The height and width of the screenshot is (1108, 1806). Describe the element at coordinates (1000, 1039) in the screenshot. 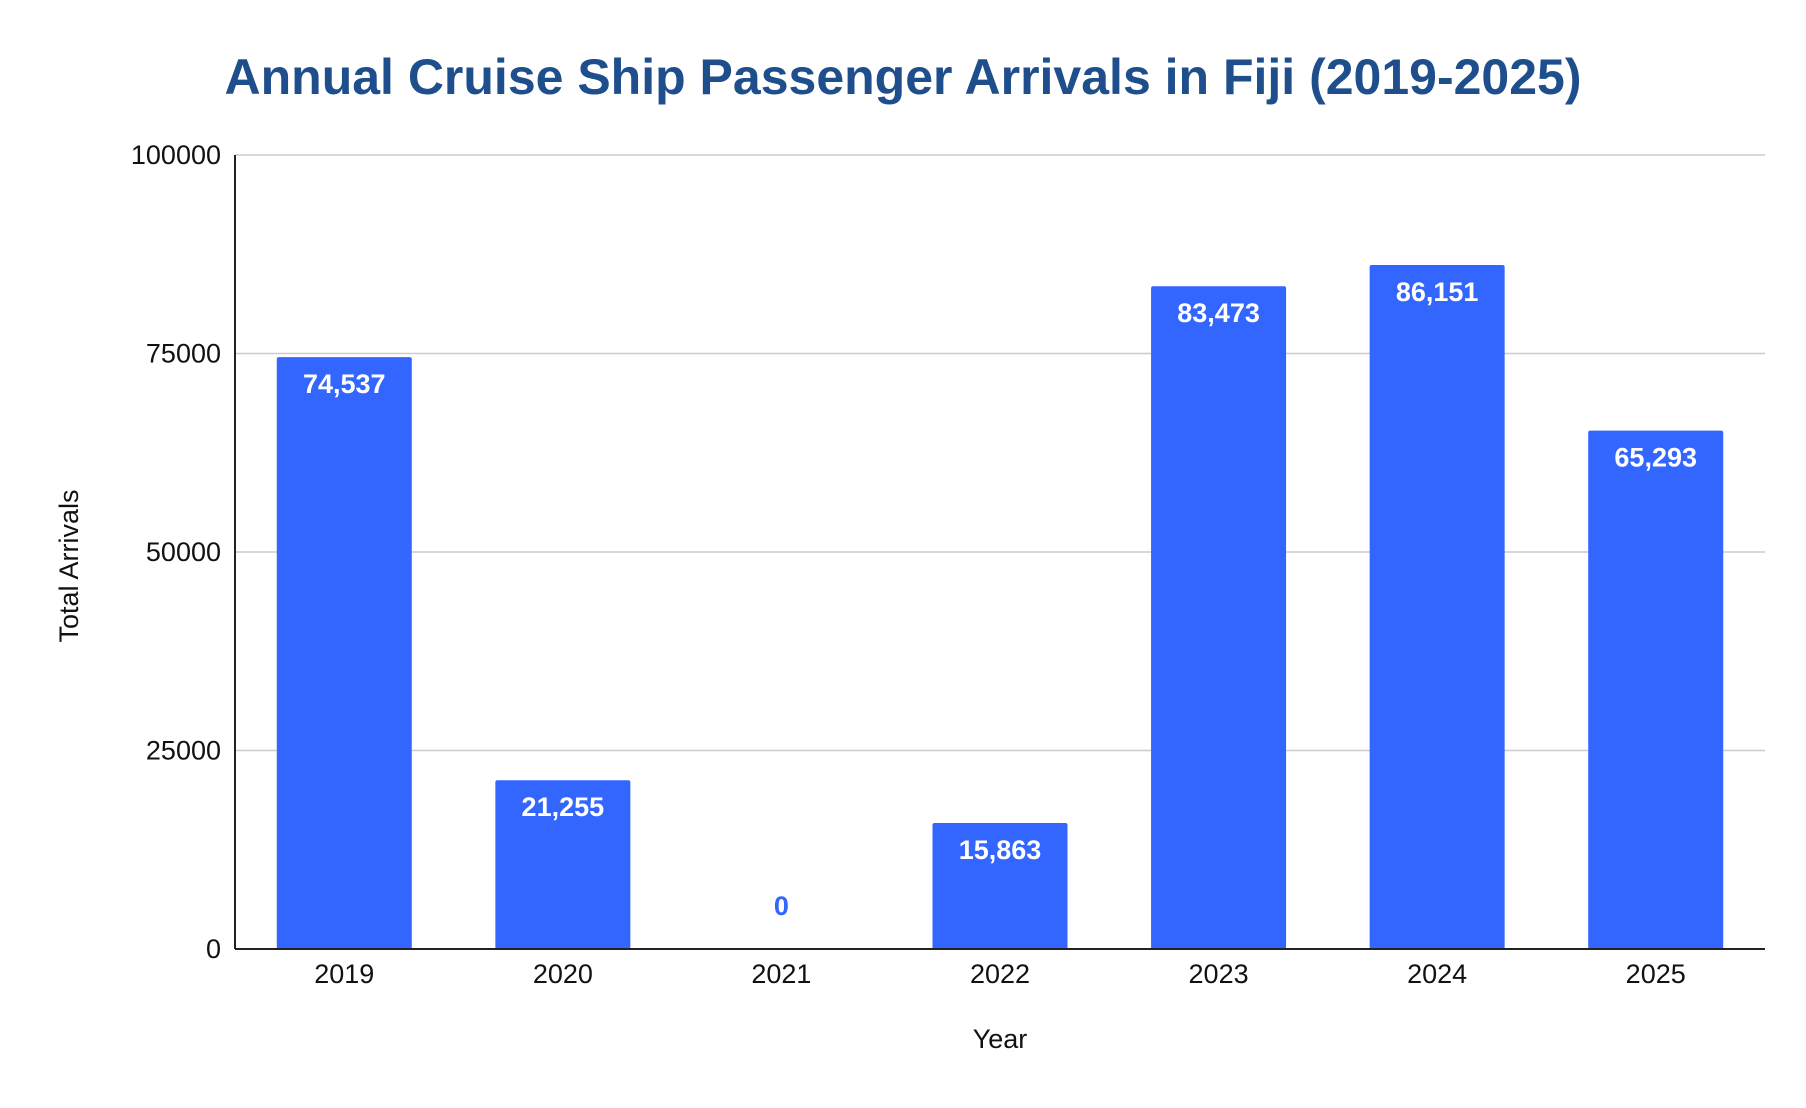

I see `x-axis-title: Year` at that location.